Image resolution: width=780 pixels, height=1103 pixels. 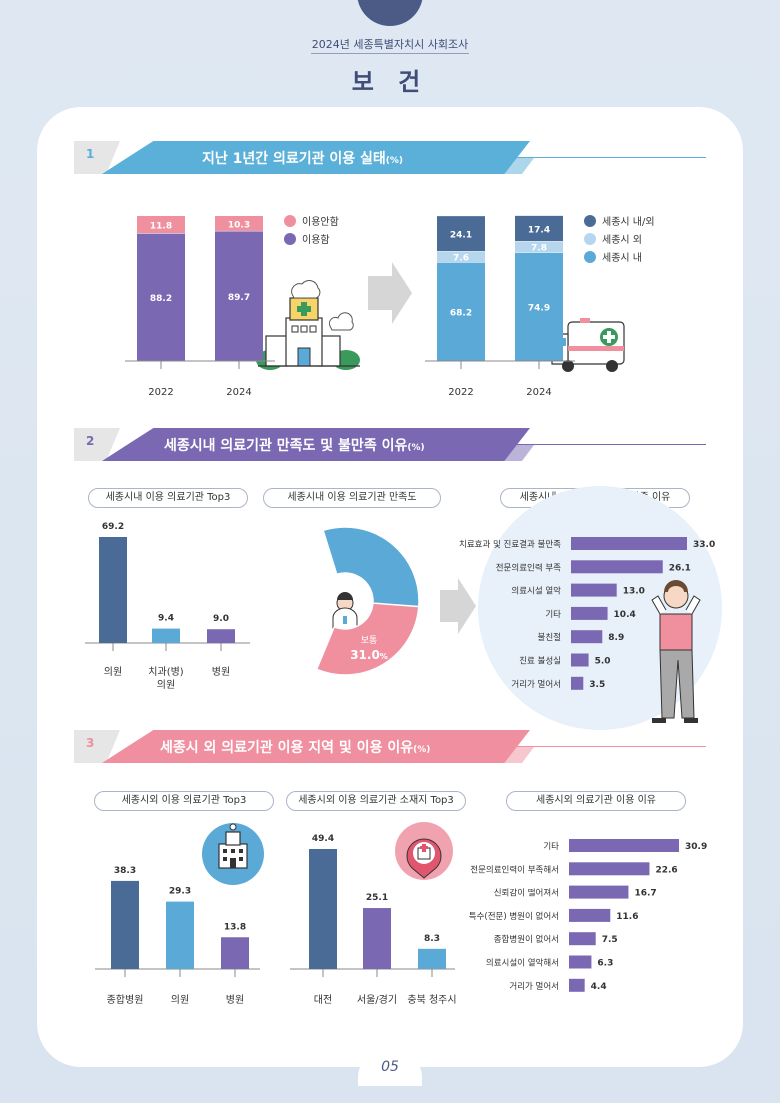 I want to click on data-label: 68.2, so click(x=461, y=314).